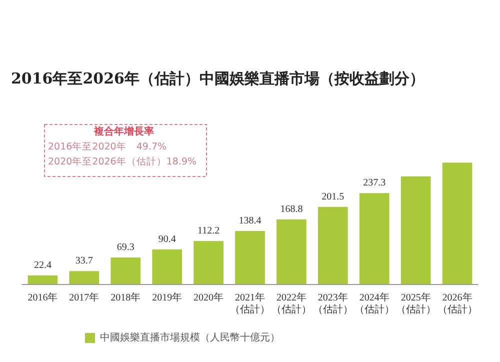 This screenshot has height=362, width=500. Describe the element at coordinates (107, 146) in the screenshot. I see `text: 2016年至2020年 49.7%` at that location.